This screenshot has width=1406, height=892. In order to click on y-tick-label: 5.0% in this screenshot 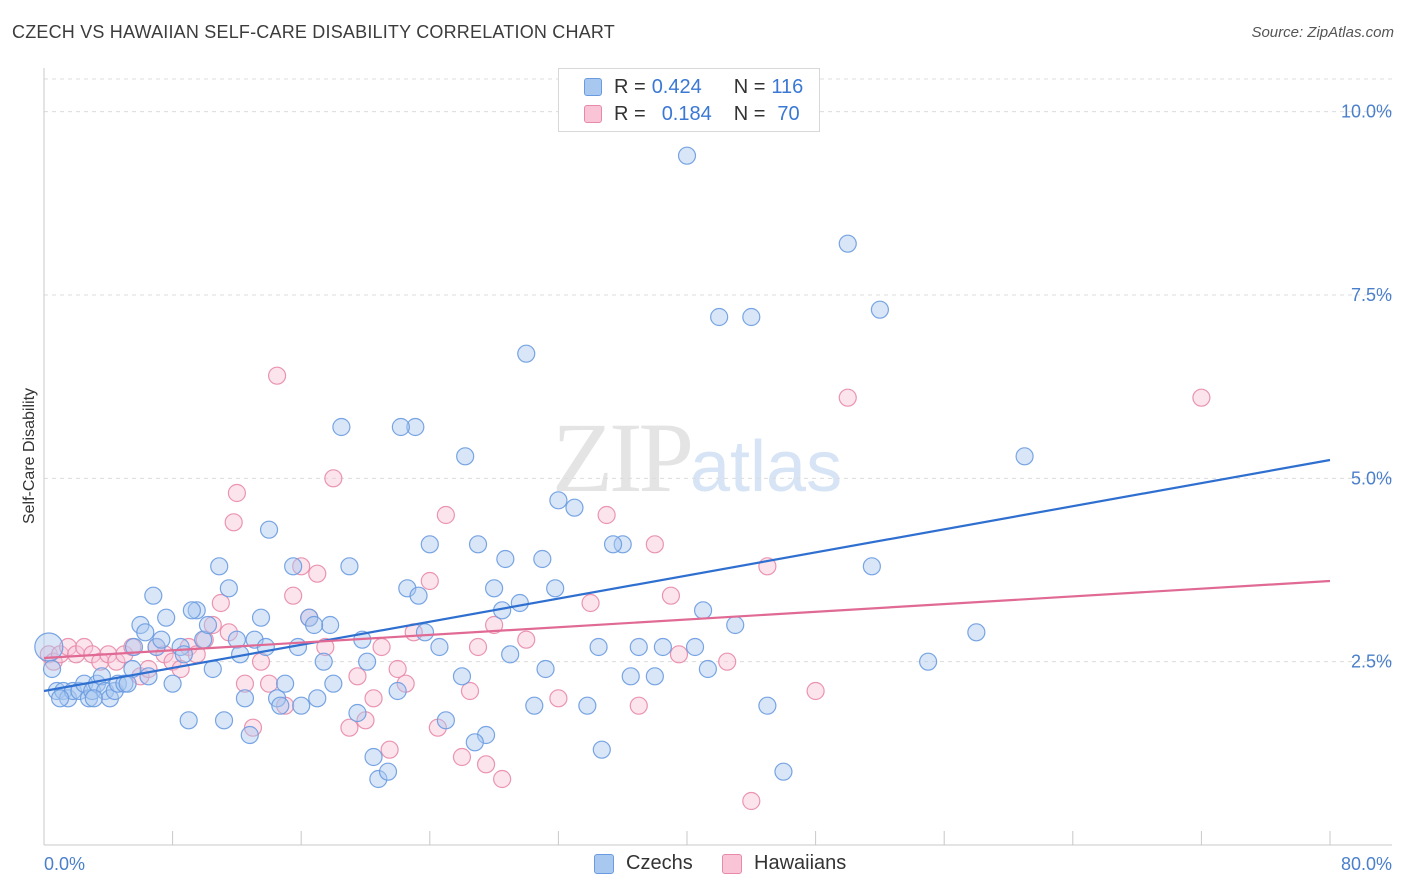, I will do `click(1371, 478)`.